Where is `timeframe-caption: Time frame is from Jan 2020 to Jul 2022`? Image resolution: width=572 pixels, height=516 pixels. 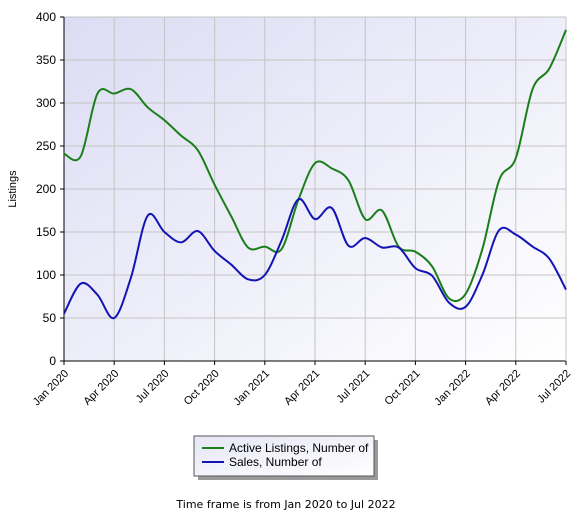
timeframe-caption: Time frame is from Jan 2020 to Jul 2022 is located at coordinates (286, 504).